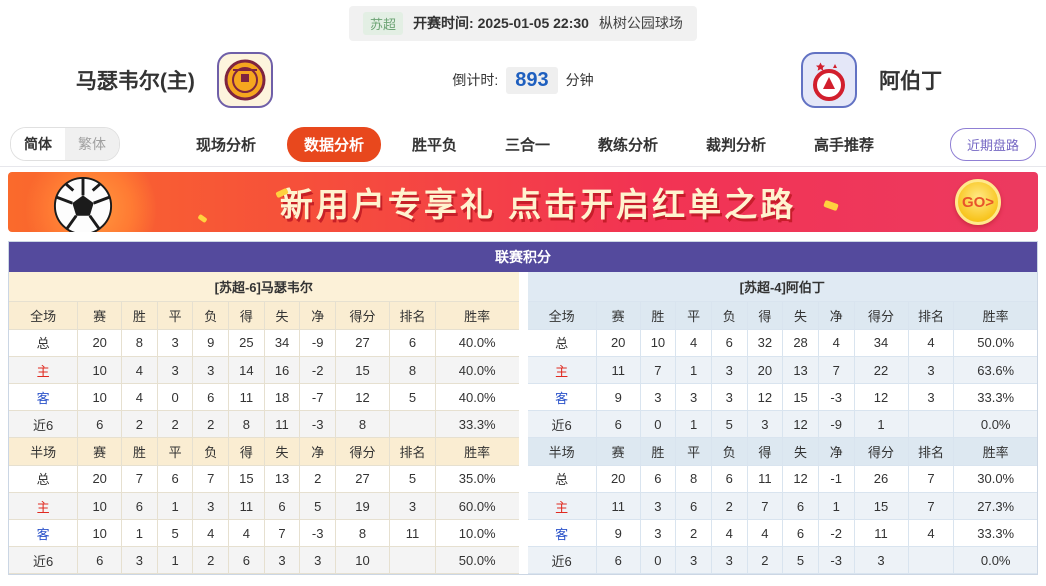 This screenshot has width=1046, height=586. I want to click on tab-胜平负: 胜平负, so click(434, 145).